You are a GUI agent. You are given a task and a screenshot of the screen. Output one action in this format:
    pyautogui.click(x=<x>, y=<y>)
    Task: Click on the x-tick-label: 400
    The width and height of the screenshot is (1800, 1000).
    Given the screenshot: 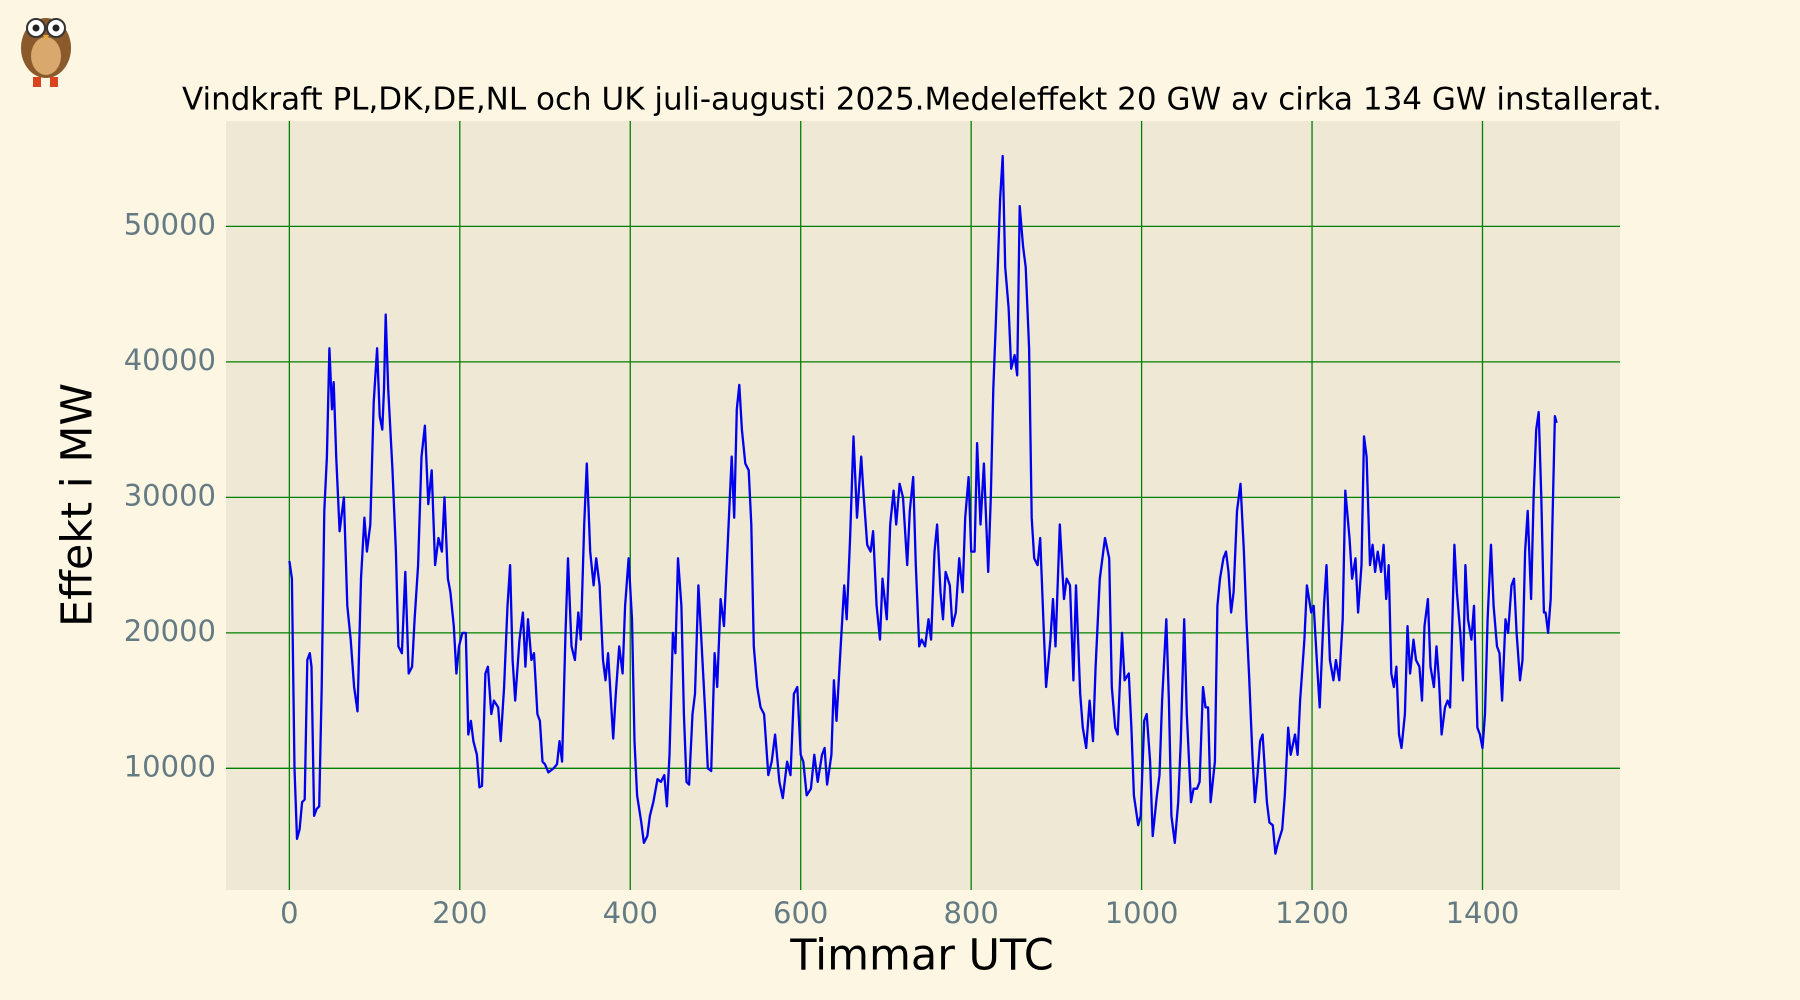 What is the action you would take?
    pyautogui.click(x=630, y=913)
    